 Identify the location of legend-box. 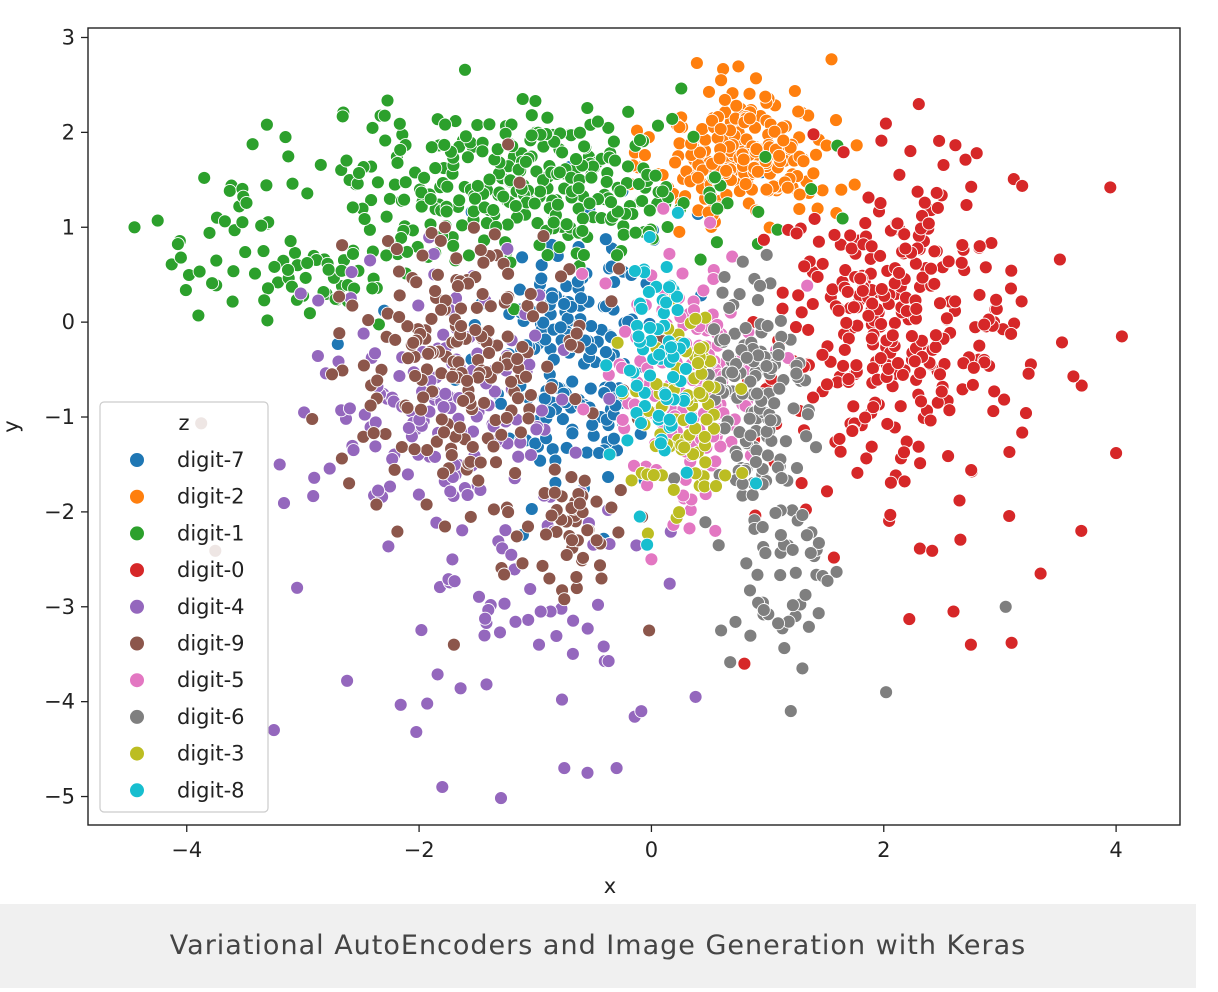
(184, 607).